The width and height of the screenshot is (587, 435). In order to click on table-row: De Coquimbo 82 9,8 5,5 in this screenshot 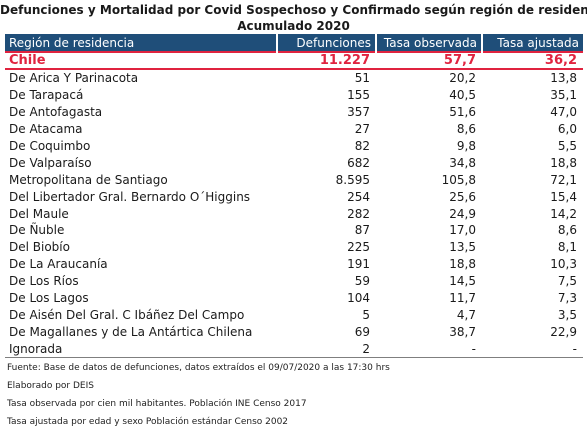, I will do `click(294, 146)`.